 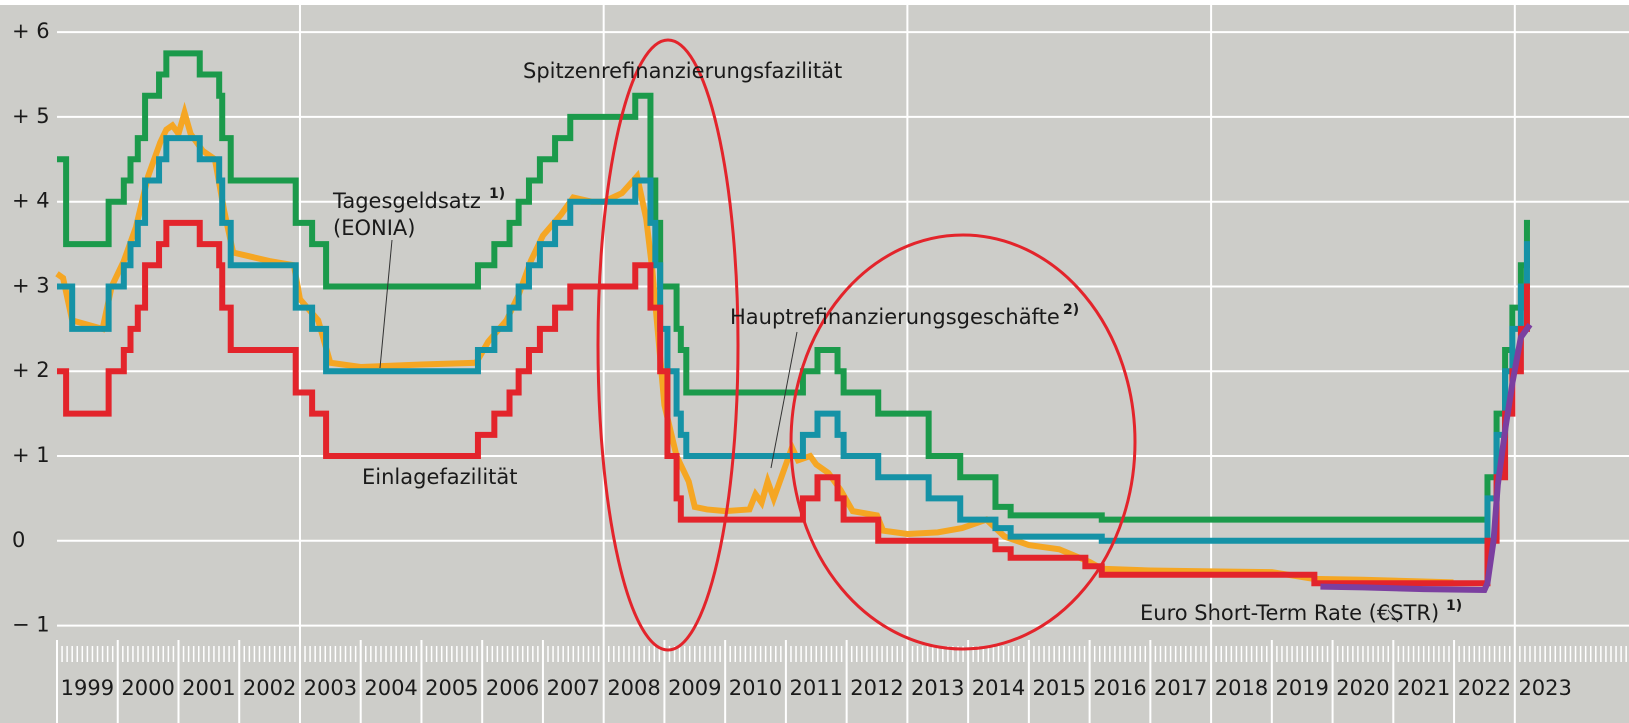 What do you see at coordinates (682, 71) in the screenshot?
I see `annotation: Spitzenrefinanzierungsfazilität` at bounding box center [682, 71].